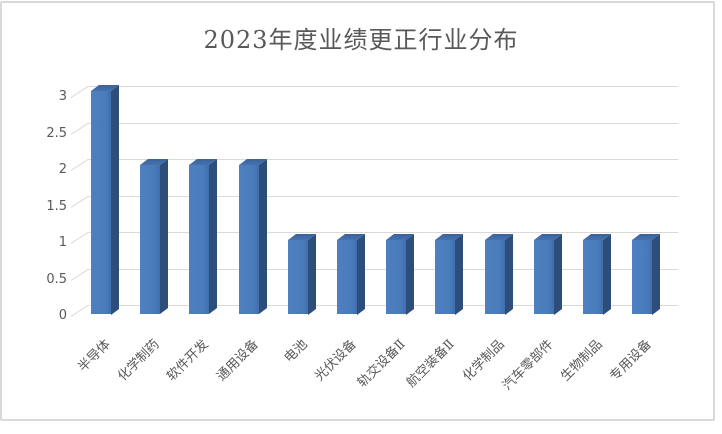  Describe the element at coordinates (543, 276) in the screenshot. I see `bar-汽车零部件` at that location.